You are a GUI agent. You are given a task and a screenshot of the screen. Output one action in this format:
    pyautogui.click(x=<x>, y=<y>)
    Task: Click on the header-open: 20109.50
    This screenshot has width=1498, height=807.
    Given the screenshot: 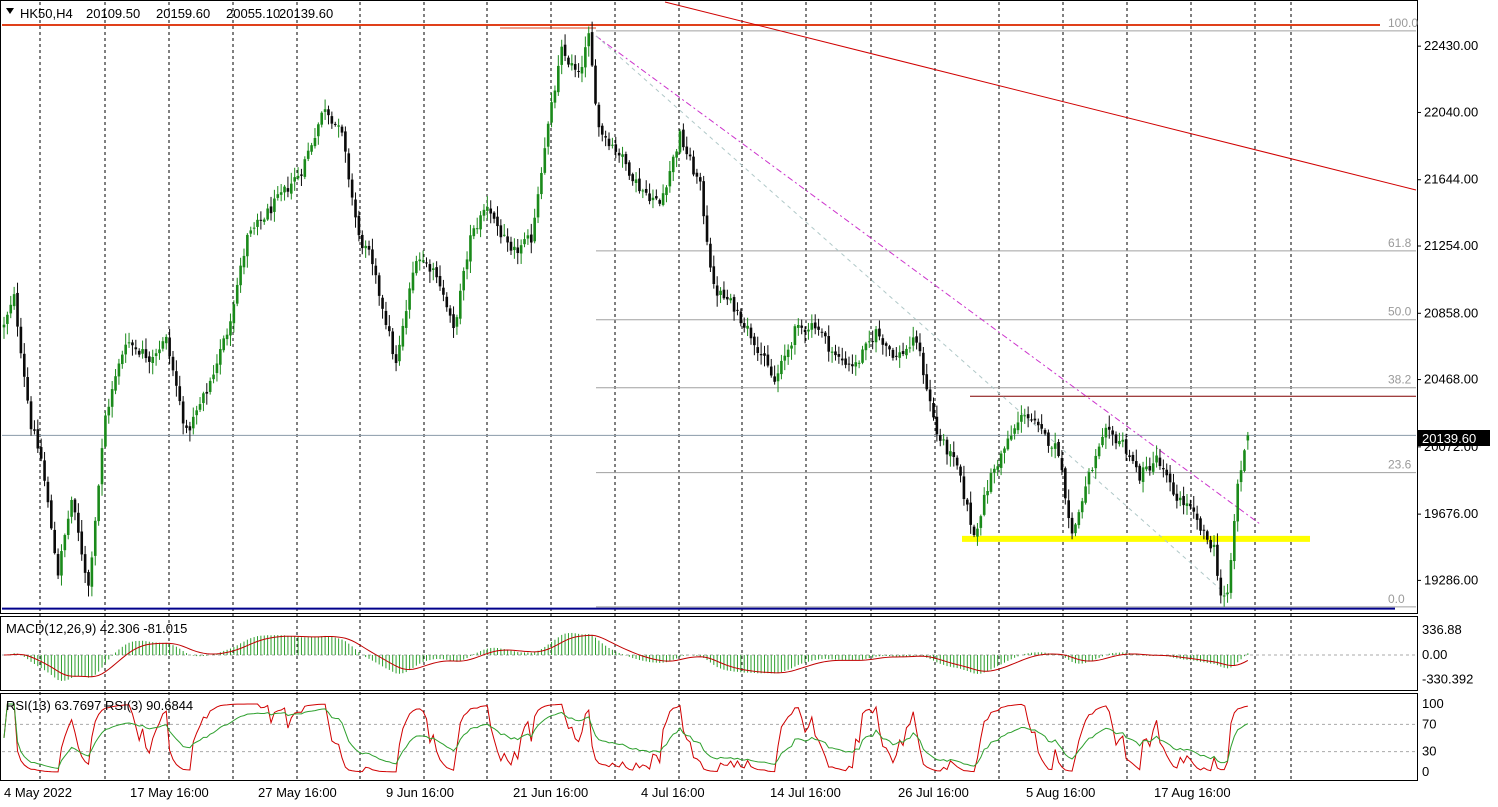 What is the action you would take?
    pyautogui.click(x=113, y=13)
    